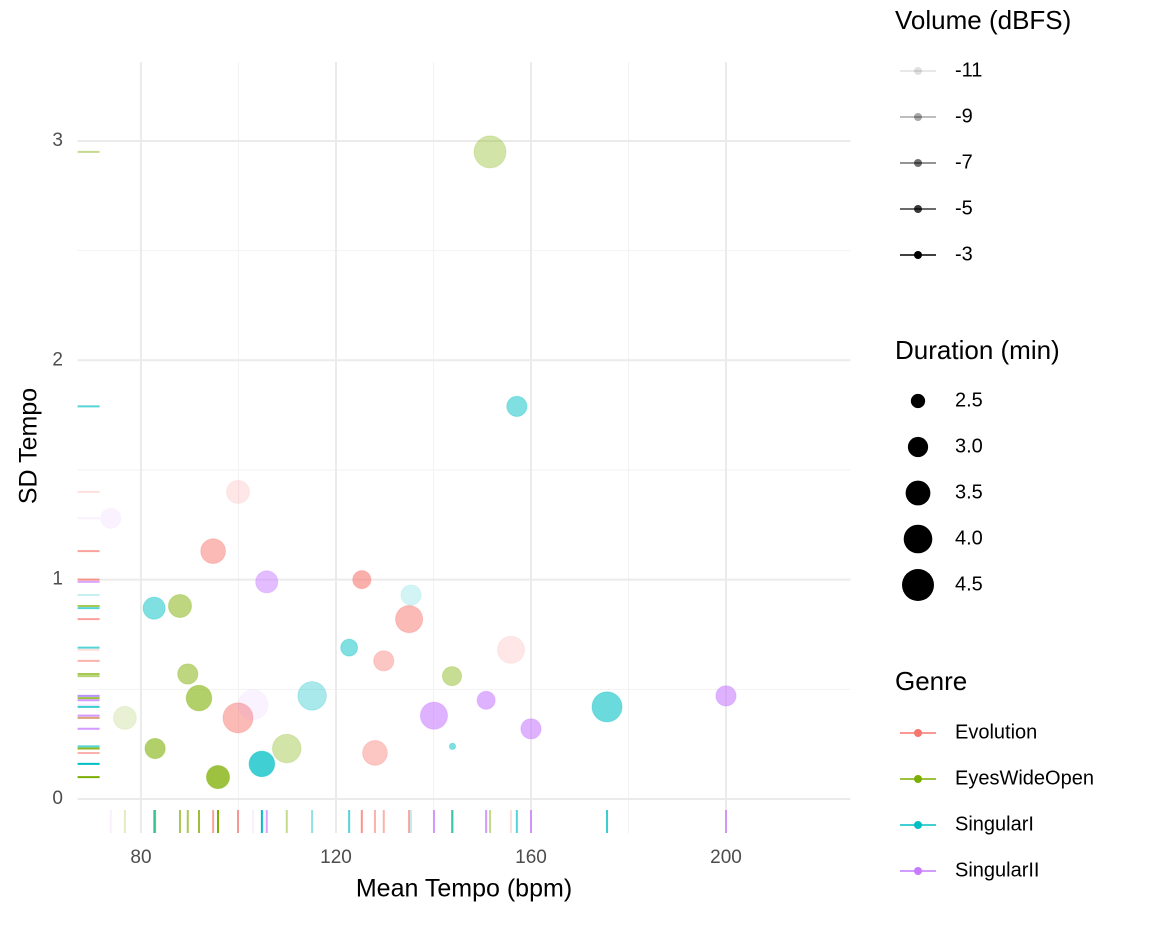 This screenshot has height=926, width=1152. What do you see at coordinates (983, 20) in the screenshot?
I see `legend-title: Volume (dBFS)` at bounding box center [983, 20].